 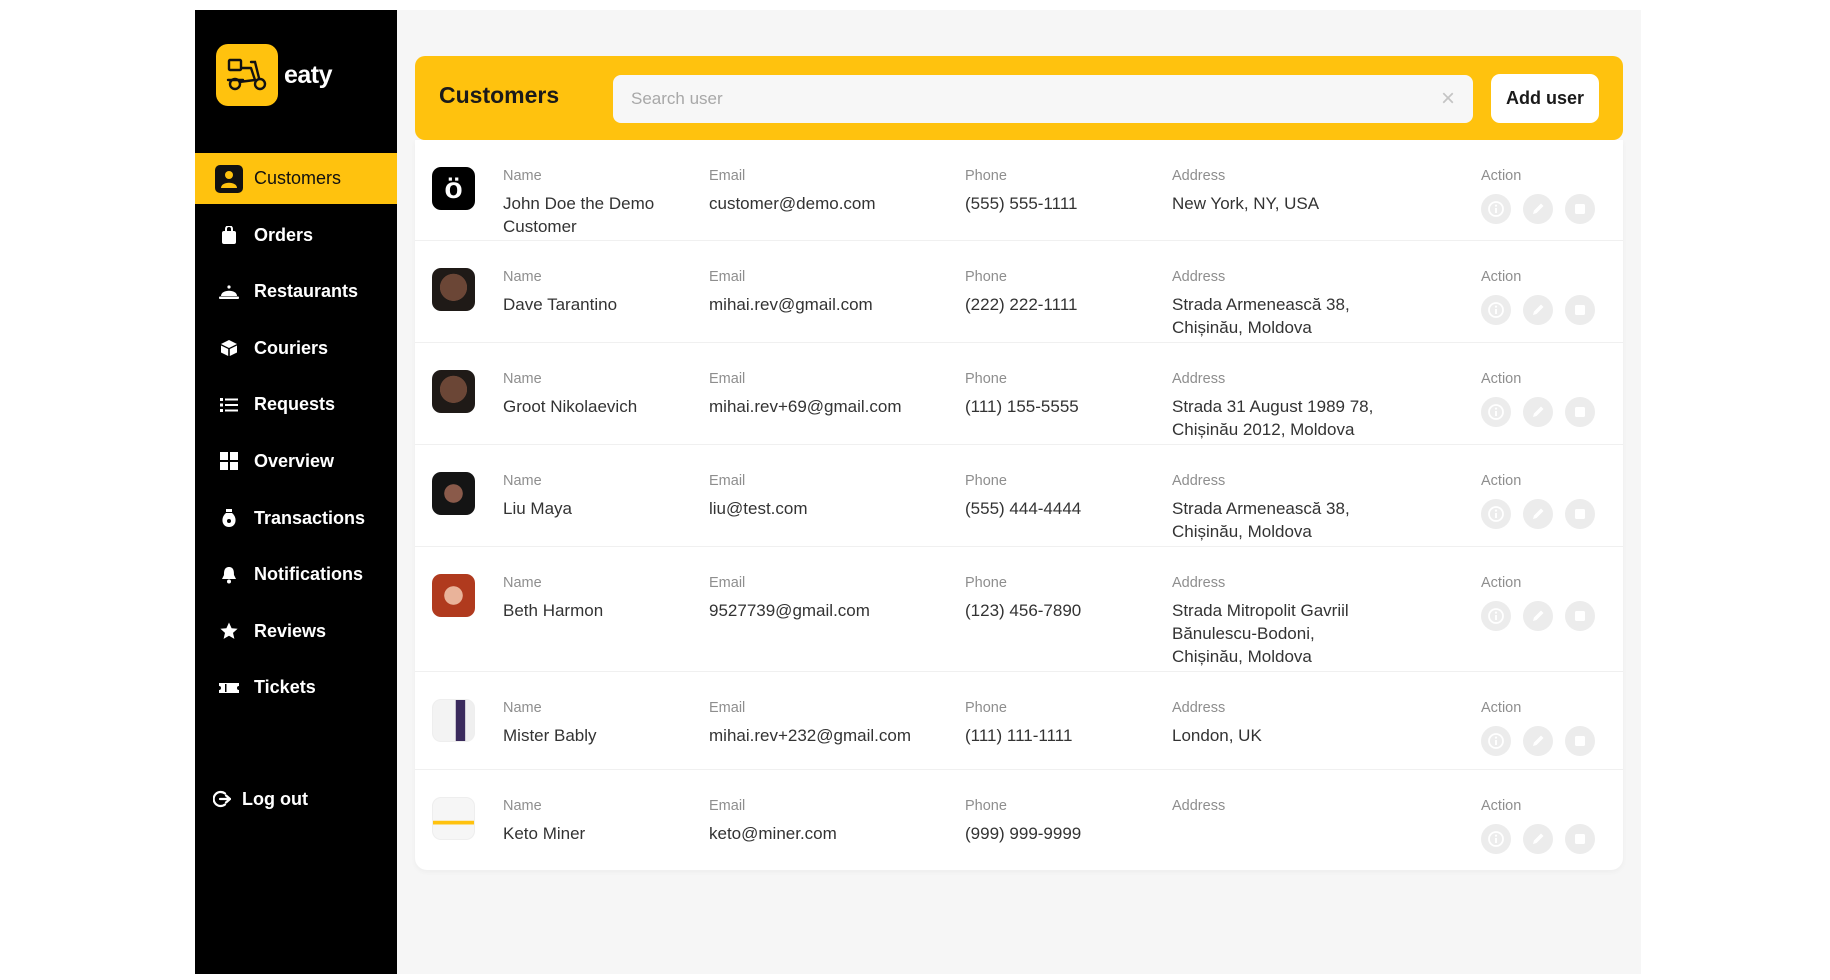 What do you see at coordinates (308, 74) in the screenshot?
I see `logo-text: eaty` at bounding box center [308, 74].